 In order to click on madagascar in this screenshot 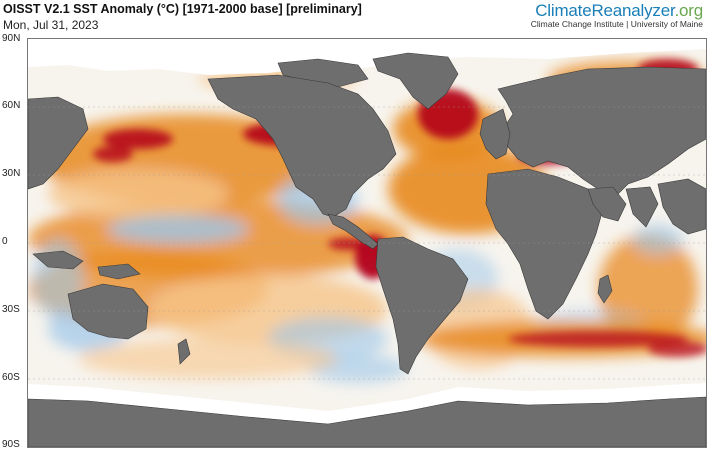, I will do `click(605, 289)`.